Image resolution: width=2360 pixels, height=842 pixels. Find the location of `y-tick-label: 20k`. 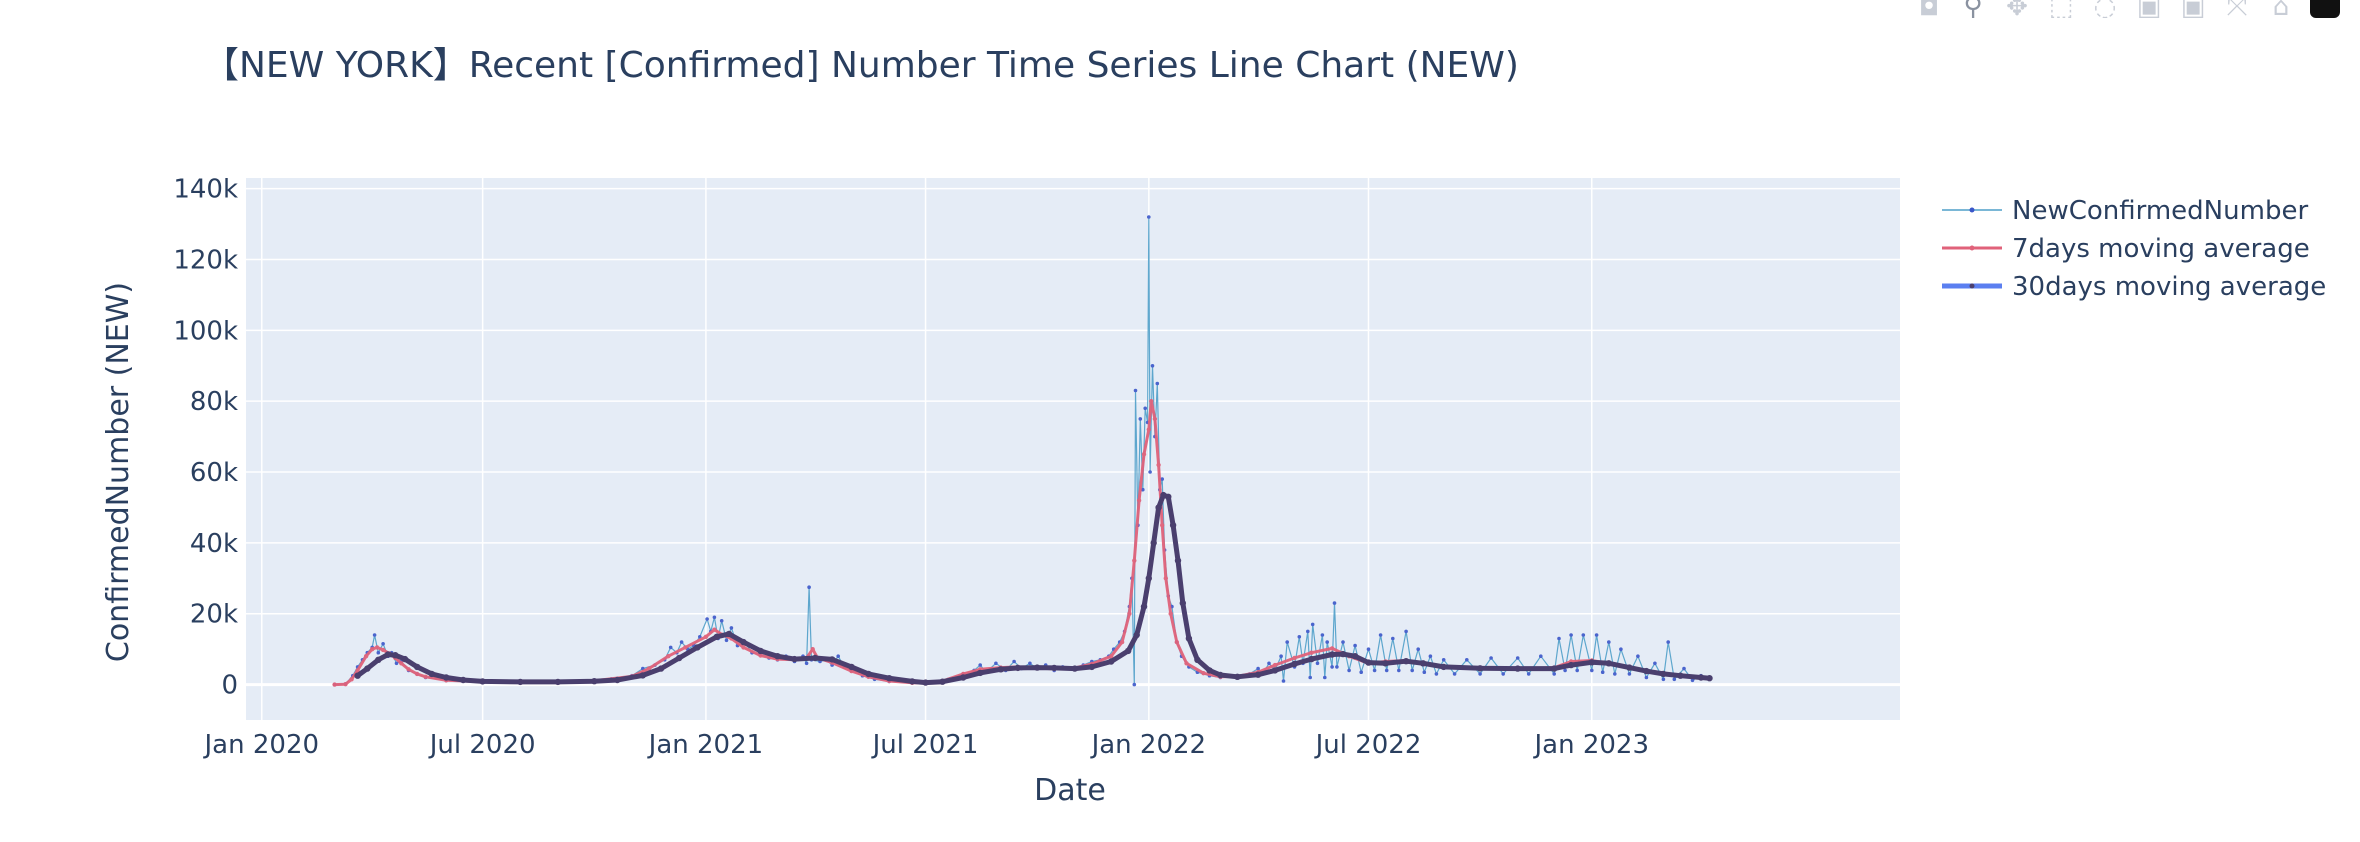

y-tick-label: 20k is located at coordinates (214, 615).